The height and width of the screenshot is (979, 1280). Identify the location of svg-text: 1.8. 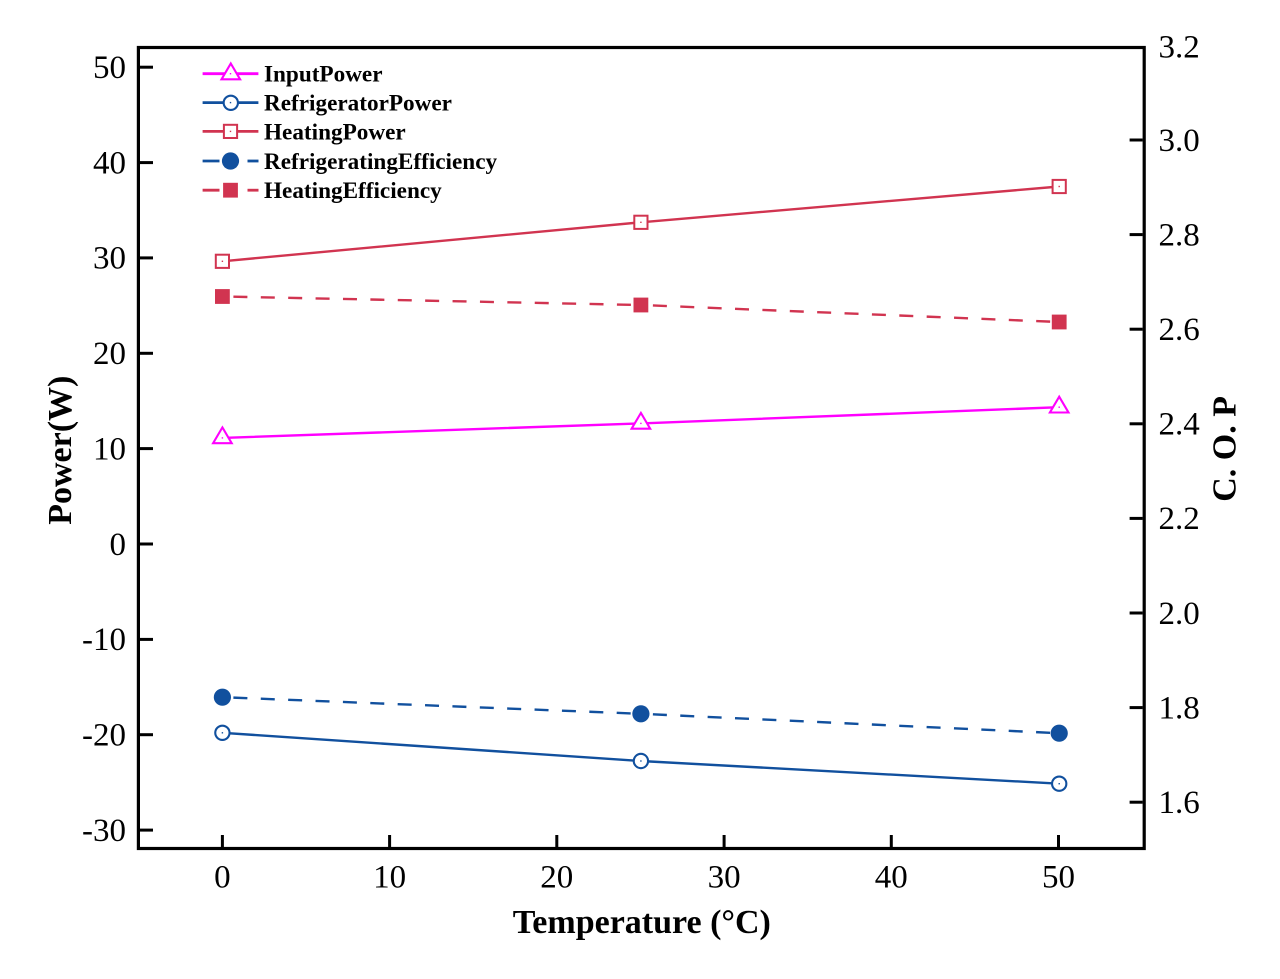
(1179, 708).